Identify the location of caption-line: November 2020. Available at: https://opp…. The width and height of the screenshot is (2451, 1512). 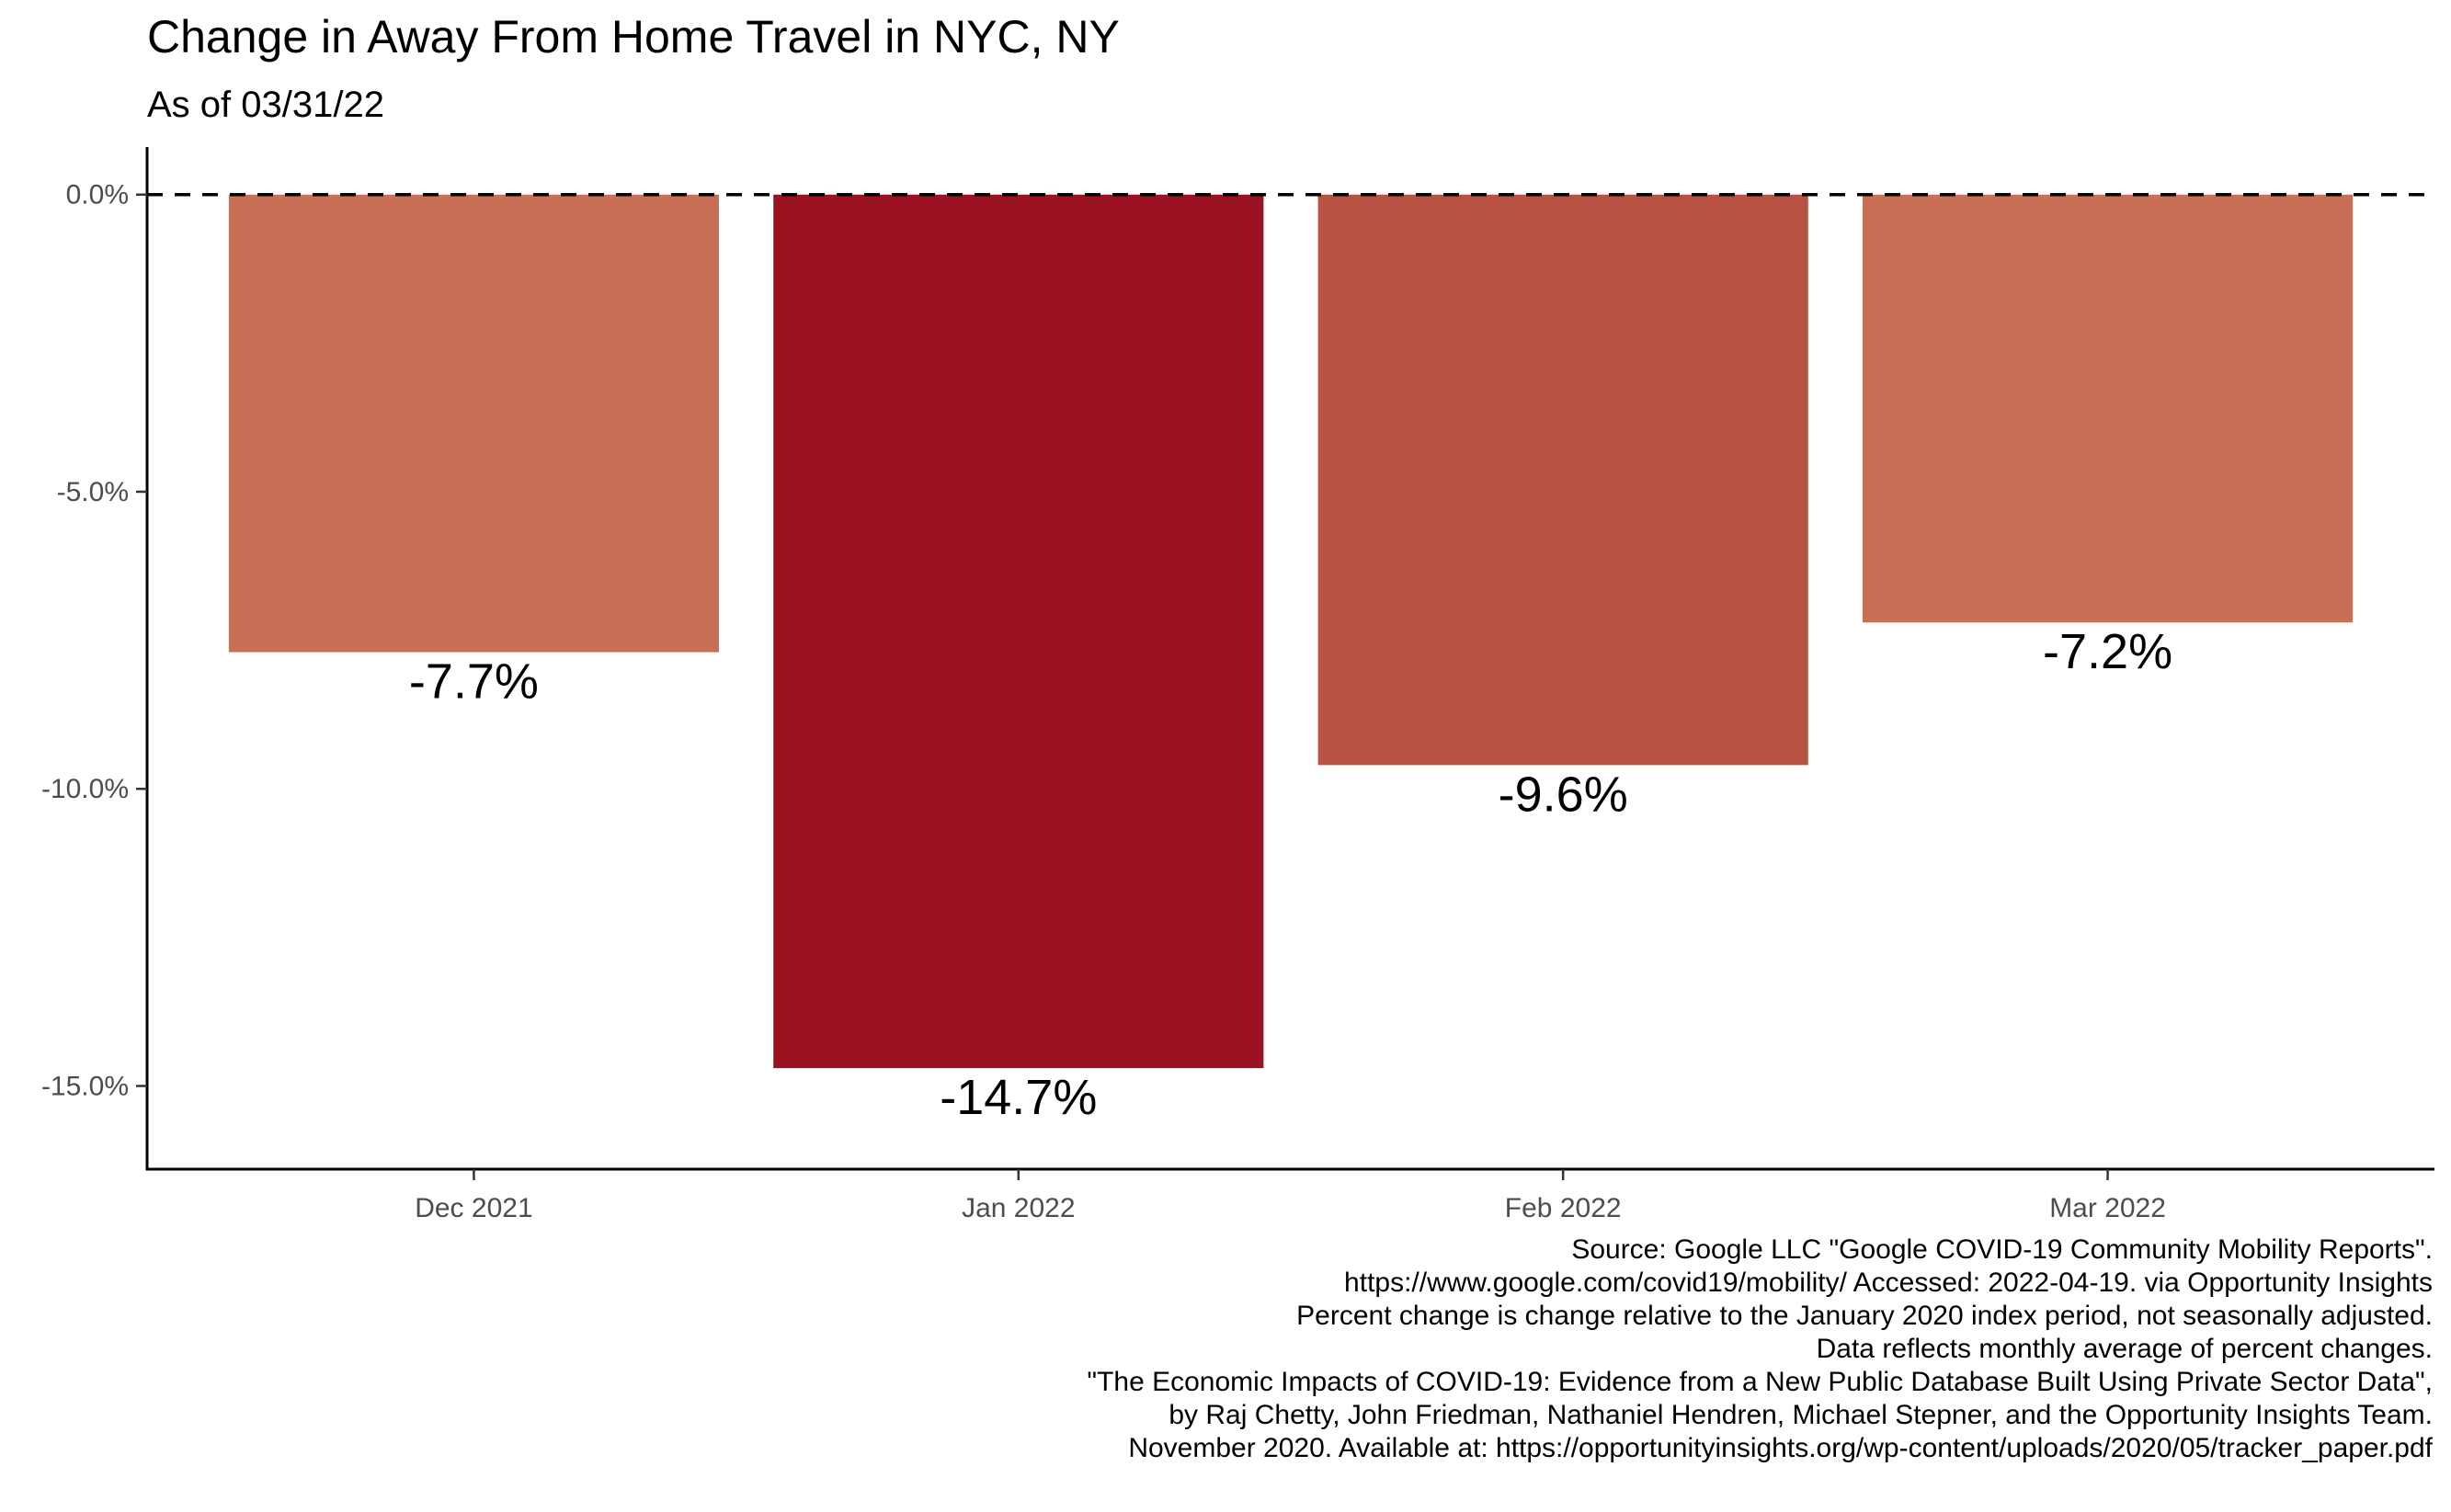
(1780, 1448).